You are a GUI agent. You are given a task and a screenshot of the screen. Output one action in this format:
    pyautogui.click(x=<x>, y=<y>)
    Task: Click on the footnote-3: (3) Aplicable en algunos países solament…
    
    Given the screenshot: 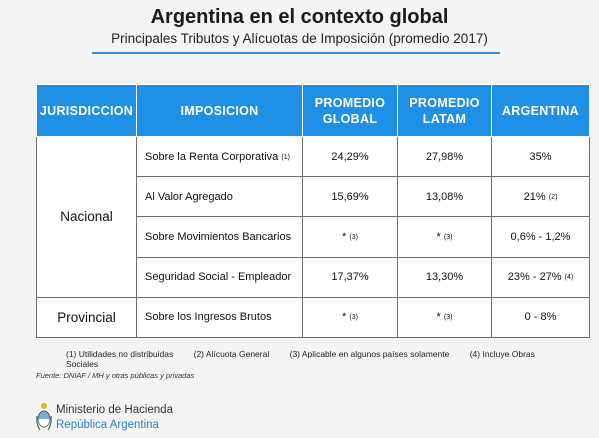 What is the action you would take?
    pyautogui.click(x=369, y=354)
    